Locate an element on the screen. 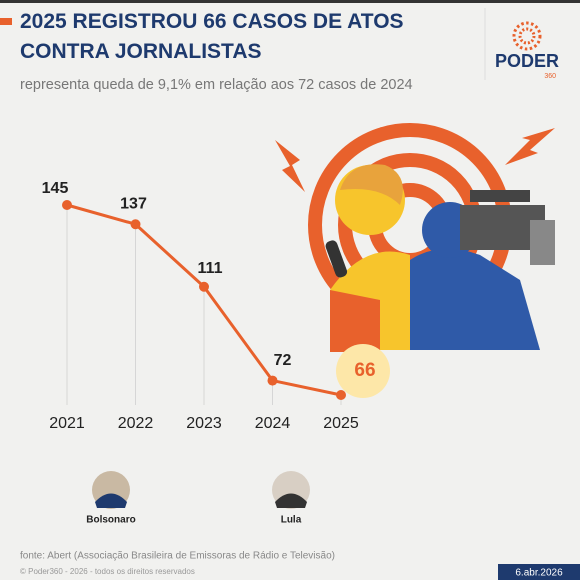  logo-icon is located at coordinates (527, 36).